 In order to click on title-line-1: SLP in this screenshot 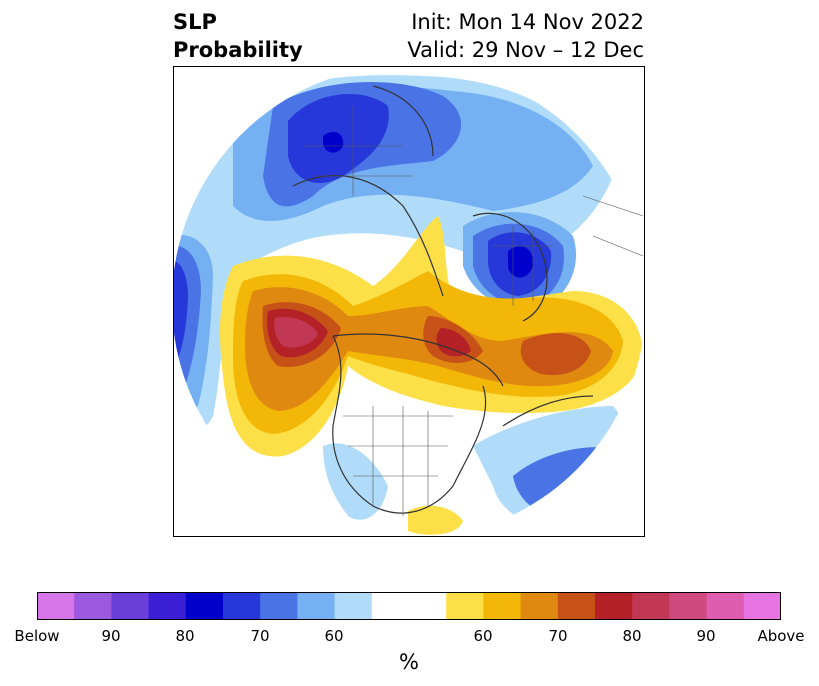, I will do `click(195, 22)`.